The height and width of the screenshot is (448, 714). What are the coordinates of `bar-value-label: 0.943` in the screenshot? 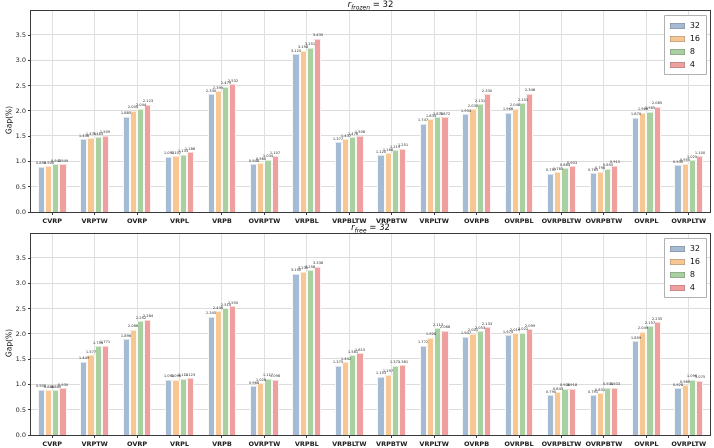 It's located at (55, 160).